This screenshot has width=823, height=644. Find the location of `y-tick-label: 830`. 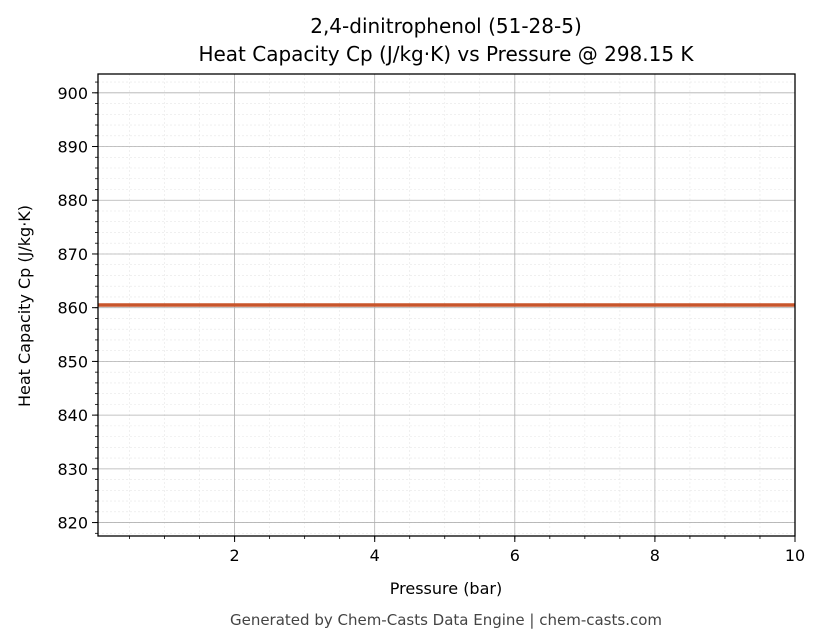

y-tick-label: 830 is located at coordinates (72, 469).